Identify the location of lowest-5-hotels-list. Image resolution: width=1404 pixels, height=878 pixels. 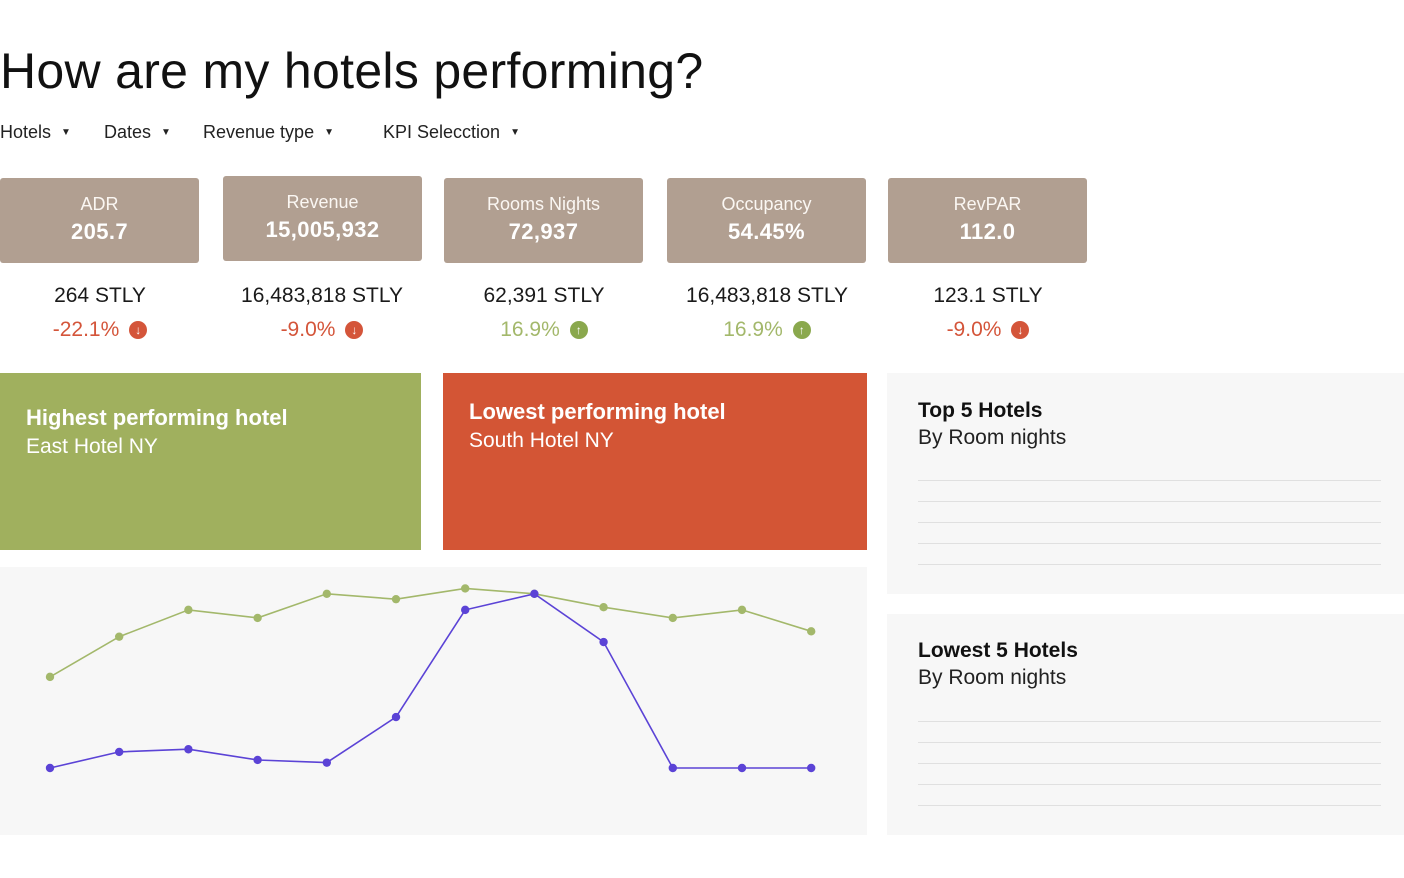
(1149, 773).